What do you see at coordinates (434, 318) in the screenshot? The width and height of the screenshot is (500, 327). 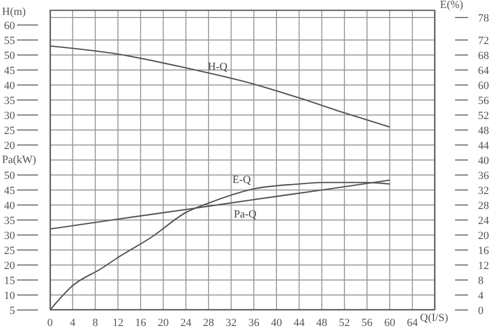 I see `x-axis-title: Q(I/S)` at bounding box center [434, 318].